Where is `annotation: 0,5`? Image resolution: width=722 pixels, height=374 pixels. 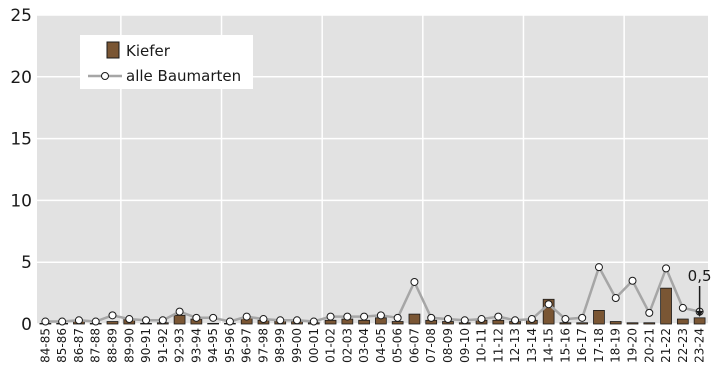 annotation: 0,5 is located at coordinates (700, 292).